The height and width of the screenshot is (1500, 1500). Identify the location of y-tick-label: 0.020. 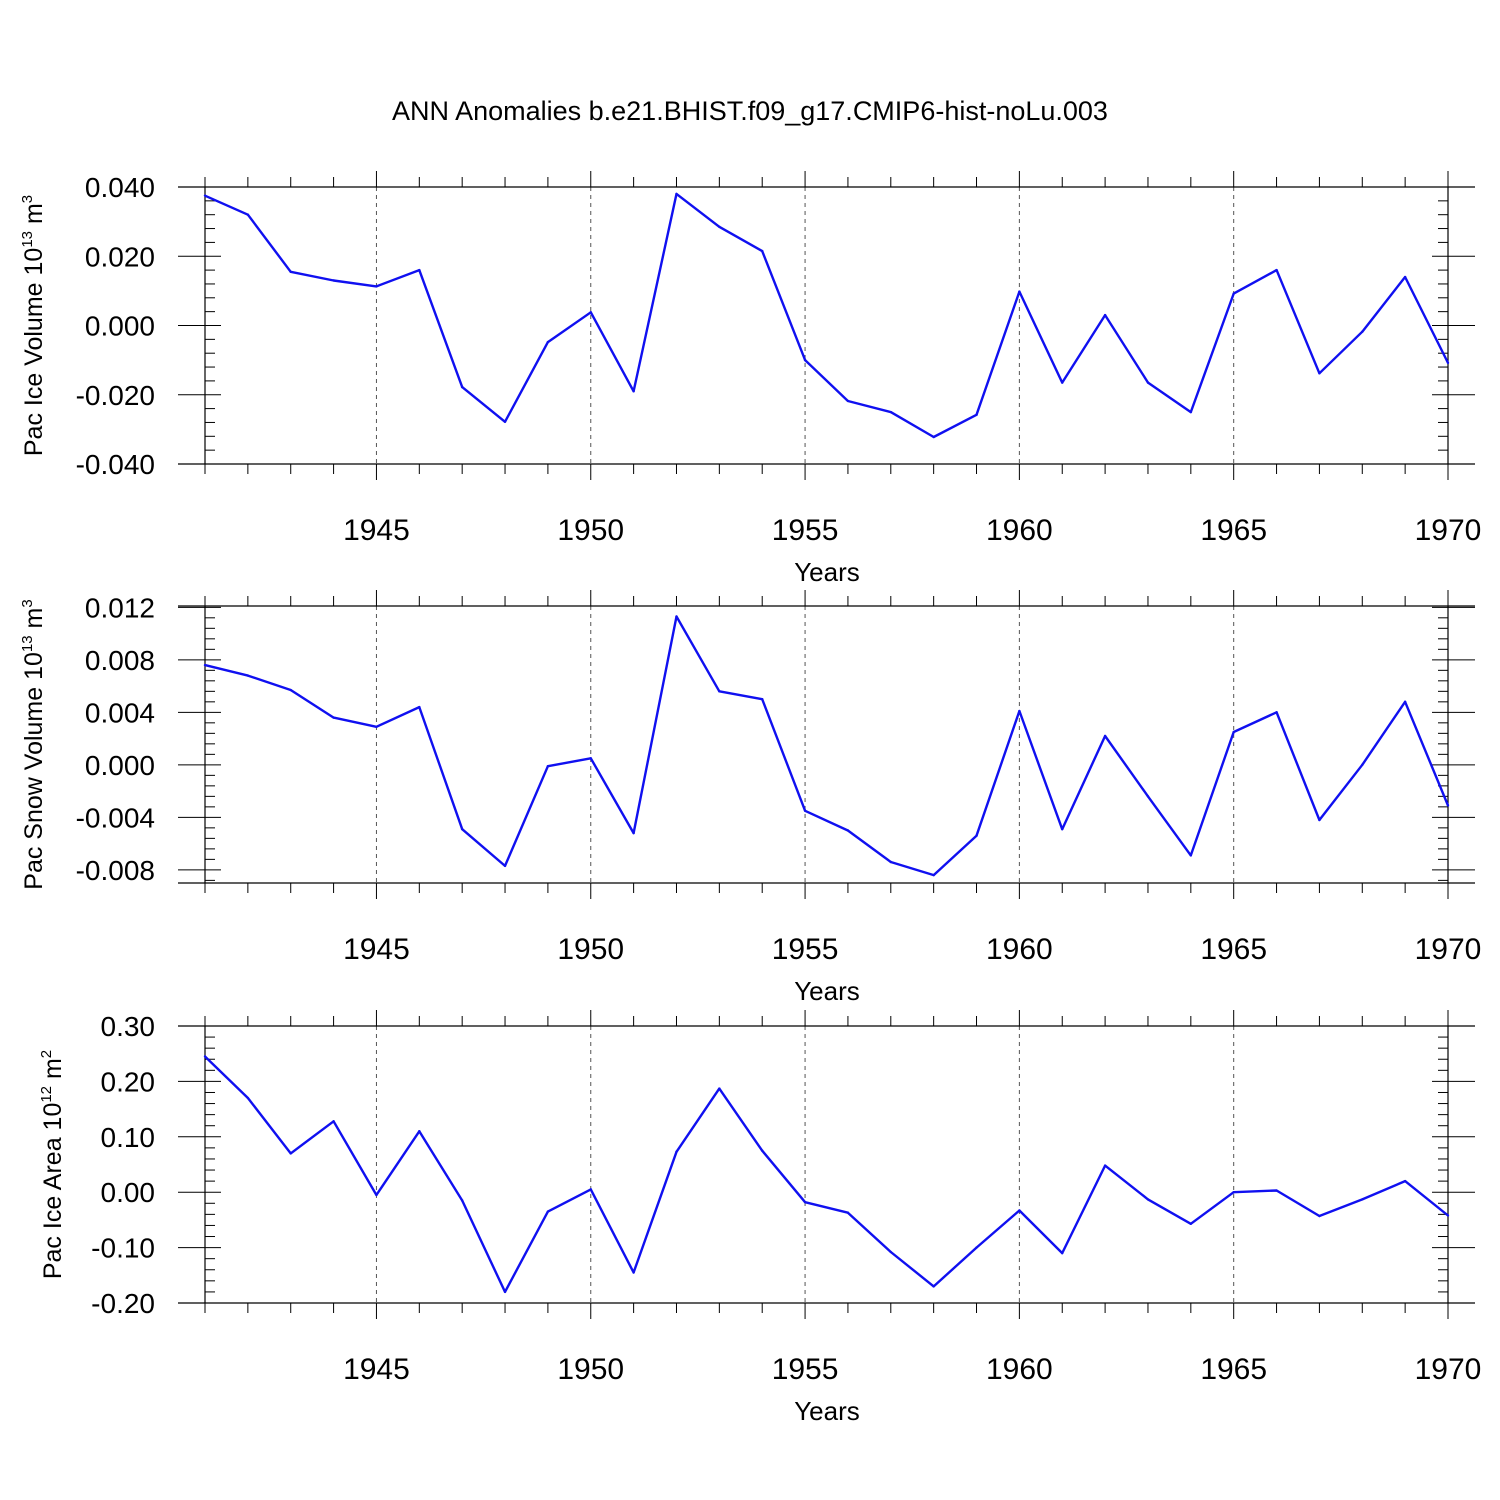
(120, 256).